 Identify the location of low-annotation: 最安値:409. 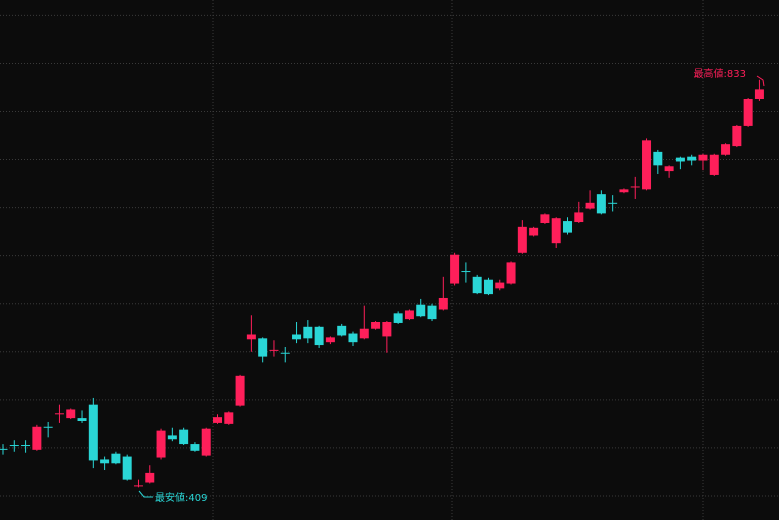
(181, 497).